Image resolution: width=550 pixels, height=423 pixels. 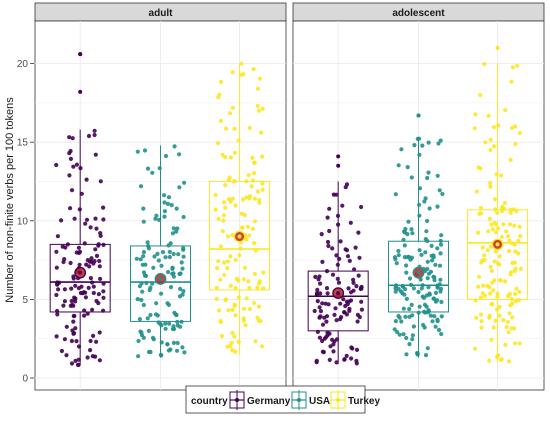 What do you see at coordinates (355, 400) in the screenshot?
I see `legend-entry-turkey: Turkey` at bounding box center [355, 400].